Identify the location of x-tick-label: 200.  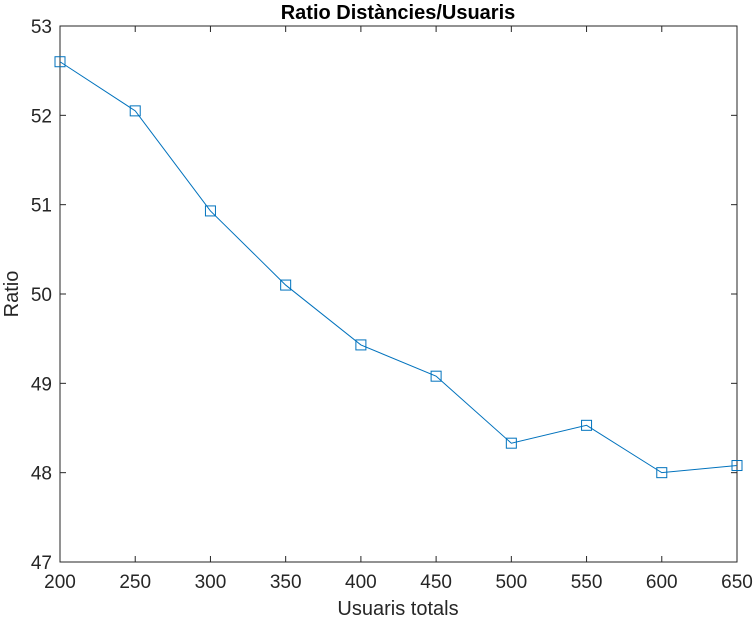
(60, 582).